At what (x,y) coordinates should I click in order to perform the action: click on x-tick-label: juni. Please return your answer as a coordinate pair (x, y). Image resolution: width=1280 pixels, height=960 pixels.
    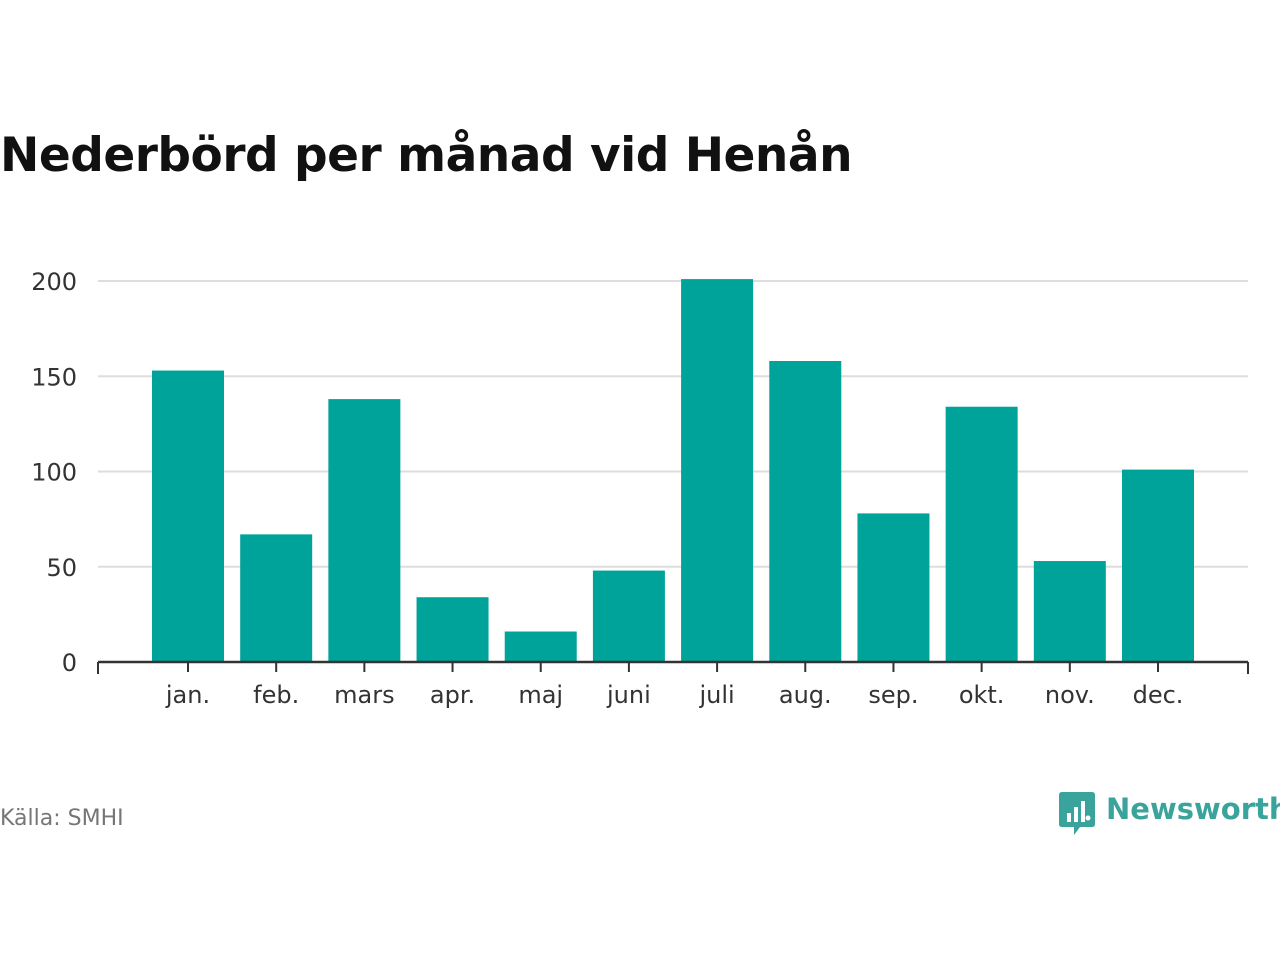
    Looking at the image, I should click on (628, 695).